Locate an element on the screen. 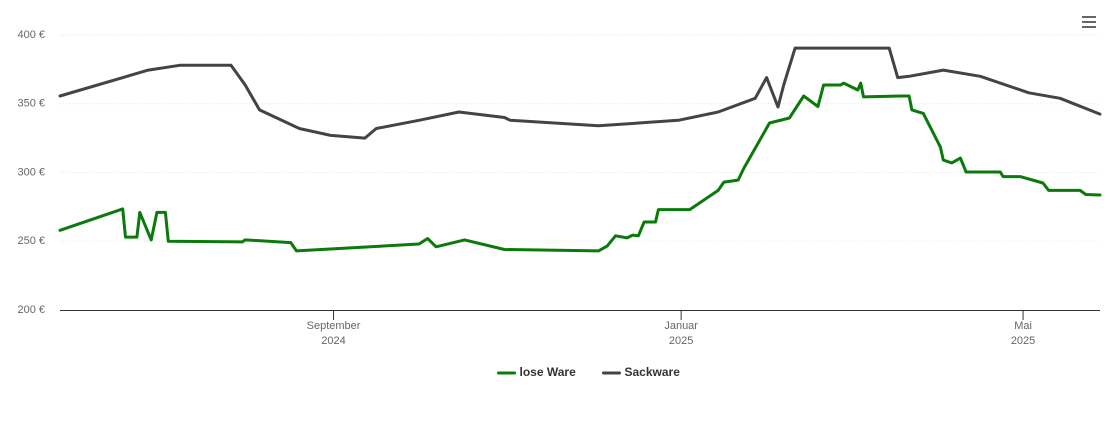 The width and height of the screenshot is (1110, 423). menu-icon is located at coordinates (1089, 22).